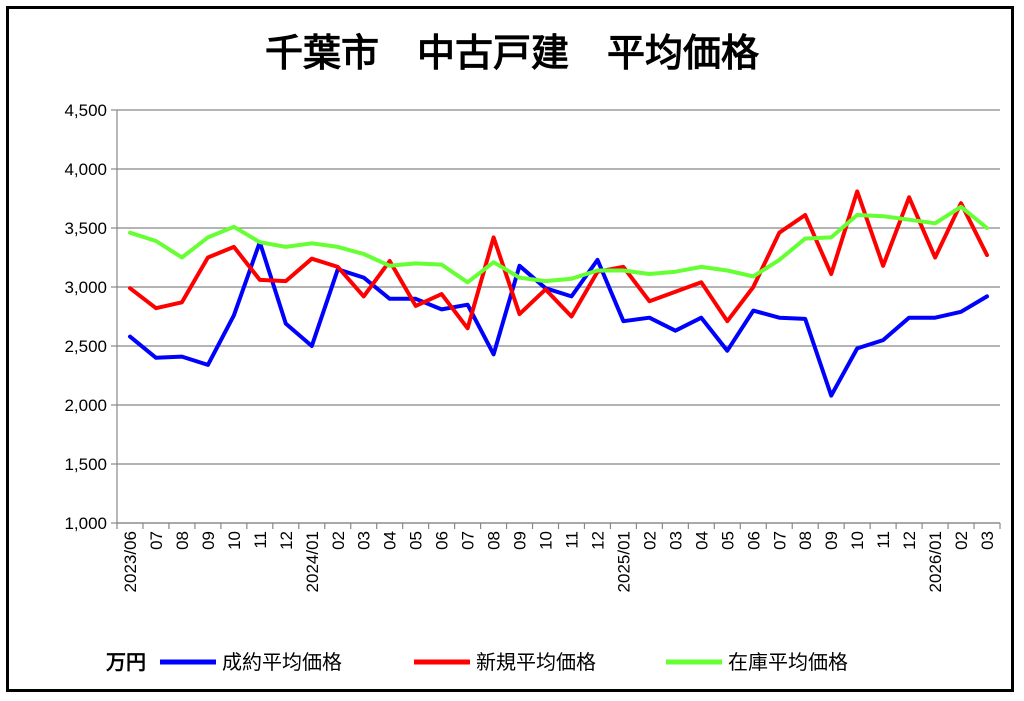 Image resolution: width=1024 pixels, height=701 pixels. I want to click on x-tick-label-3: 09, so click(208, 540).